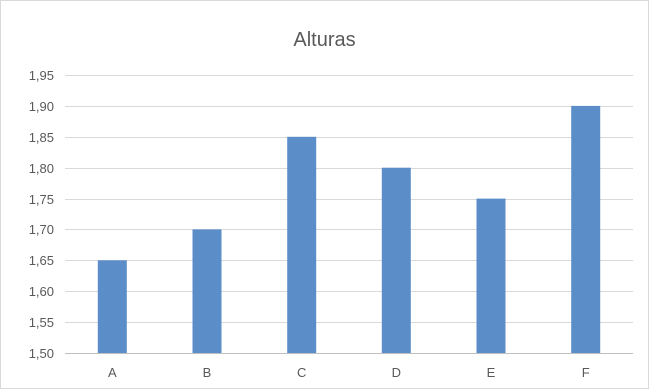 This screenshot has width=649, height=389. What do you see at coordinates (491, 275) in the screenshot?
I see `bar-e` at bounding box center [491, 275].